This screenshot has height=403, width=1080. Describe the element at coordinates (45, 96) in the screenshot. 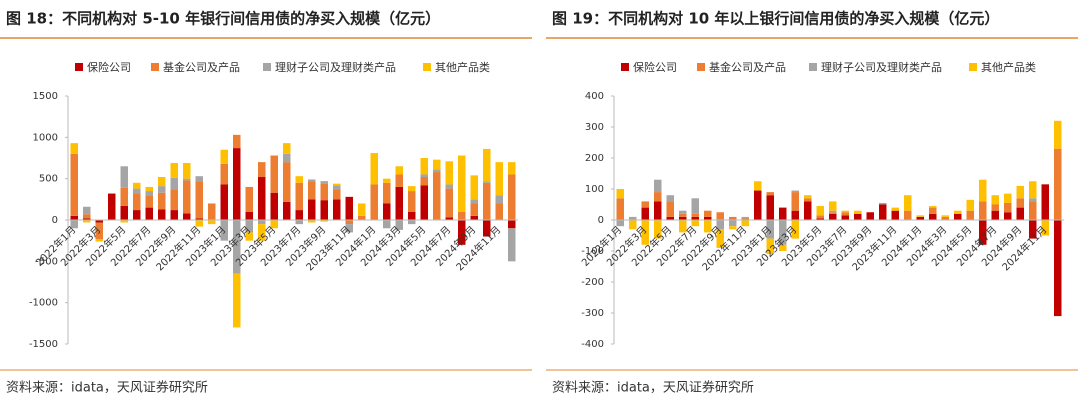

I see `y-tick-label: 1500` at that location.